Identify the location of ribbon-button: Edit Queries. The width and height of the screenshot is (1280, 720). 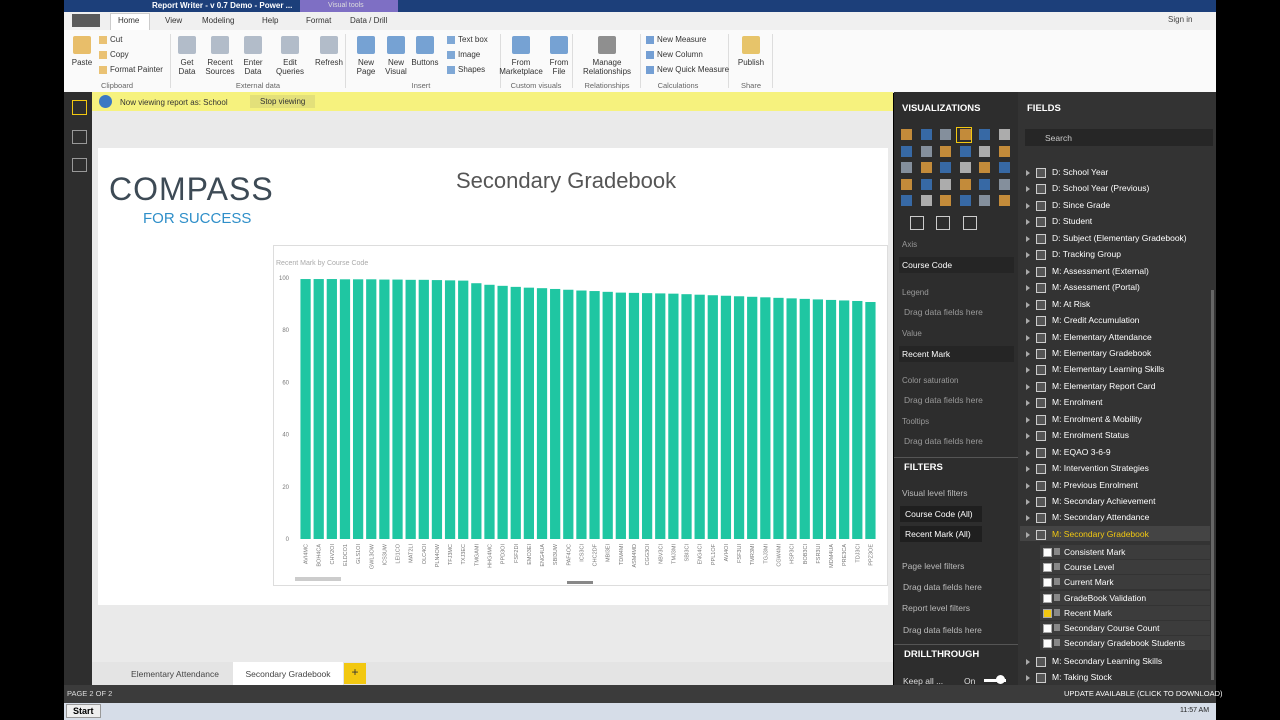
(290, 67).